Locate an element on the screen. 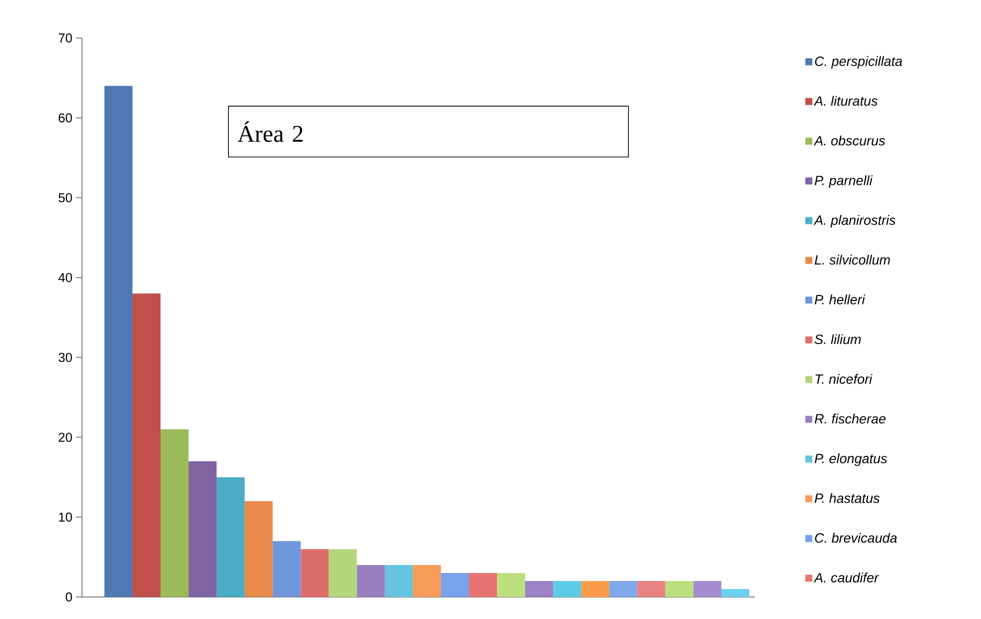  y-tick-label: 20 is located at coordinates (65, 437).